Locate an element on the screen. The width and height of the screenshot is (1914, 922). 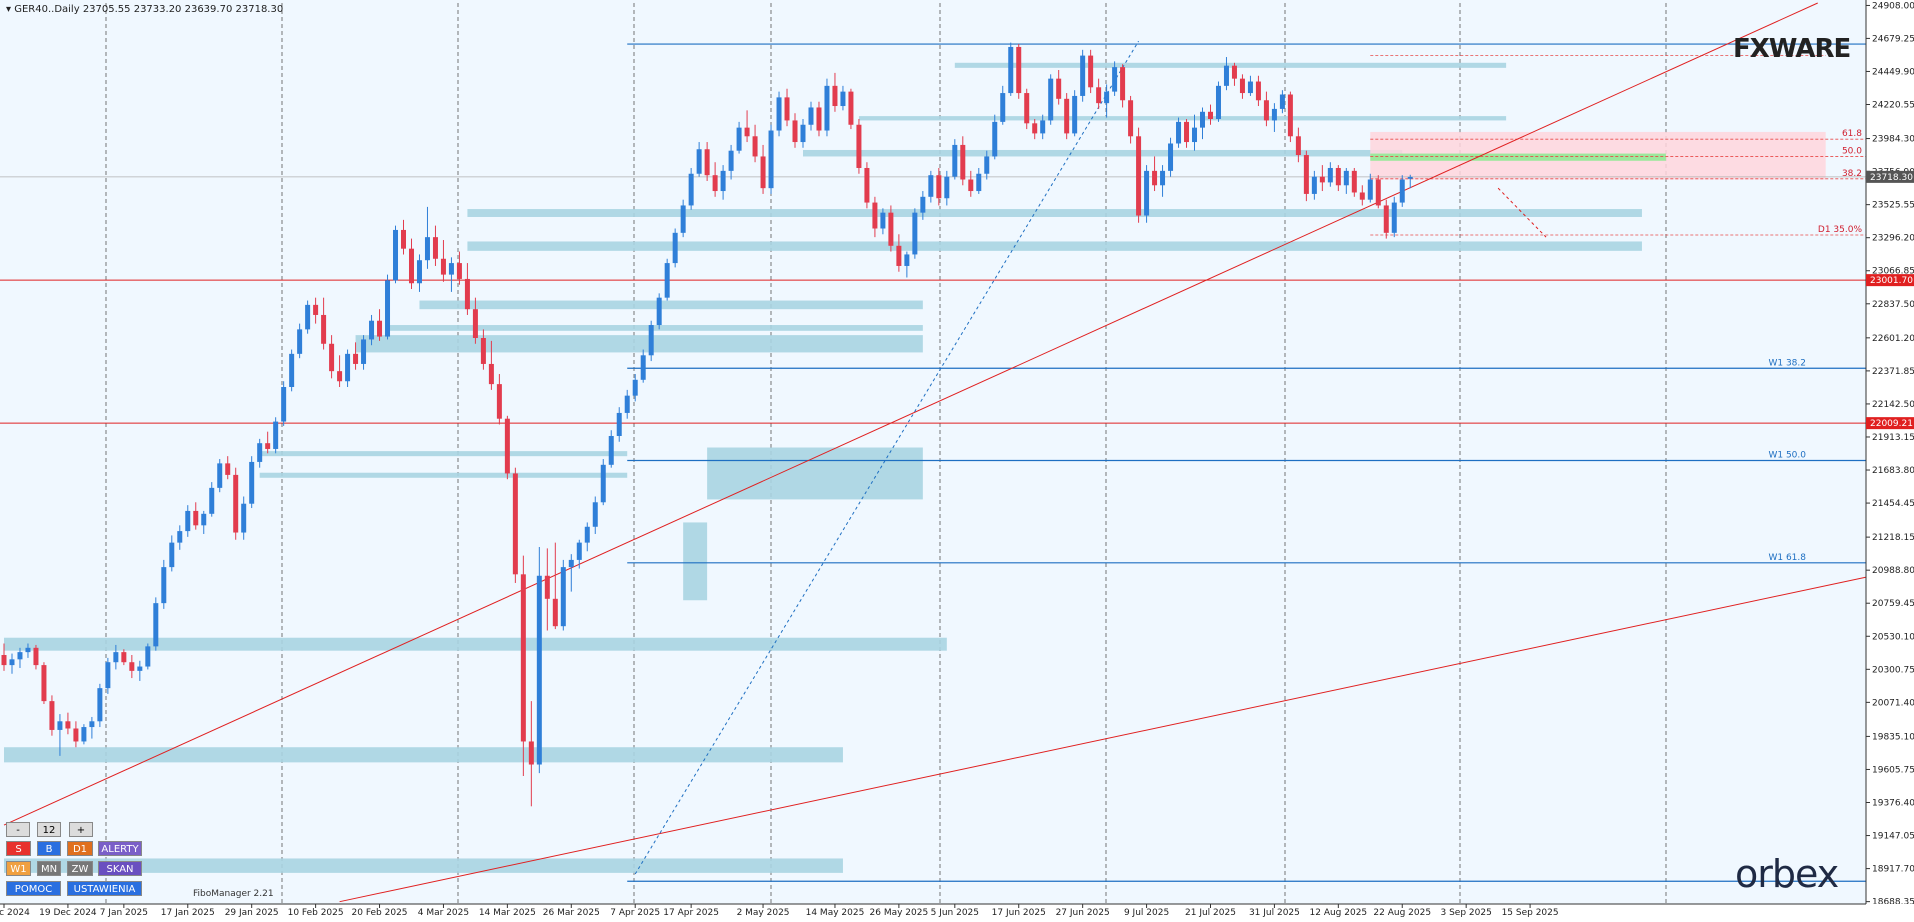
buy-button: B is located at coordinates (49, 848).